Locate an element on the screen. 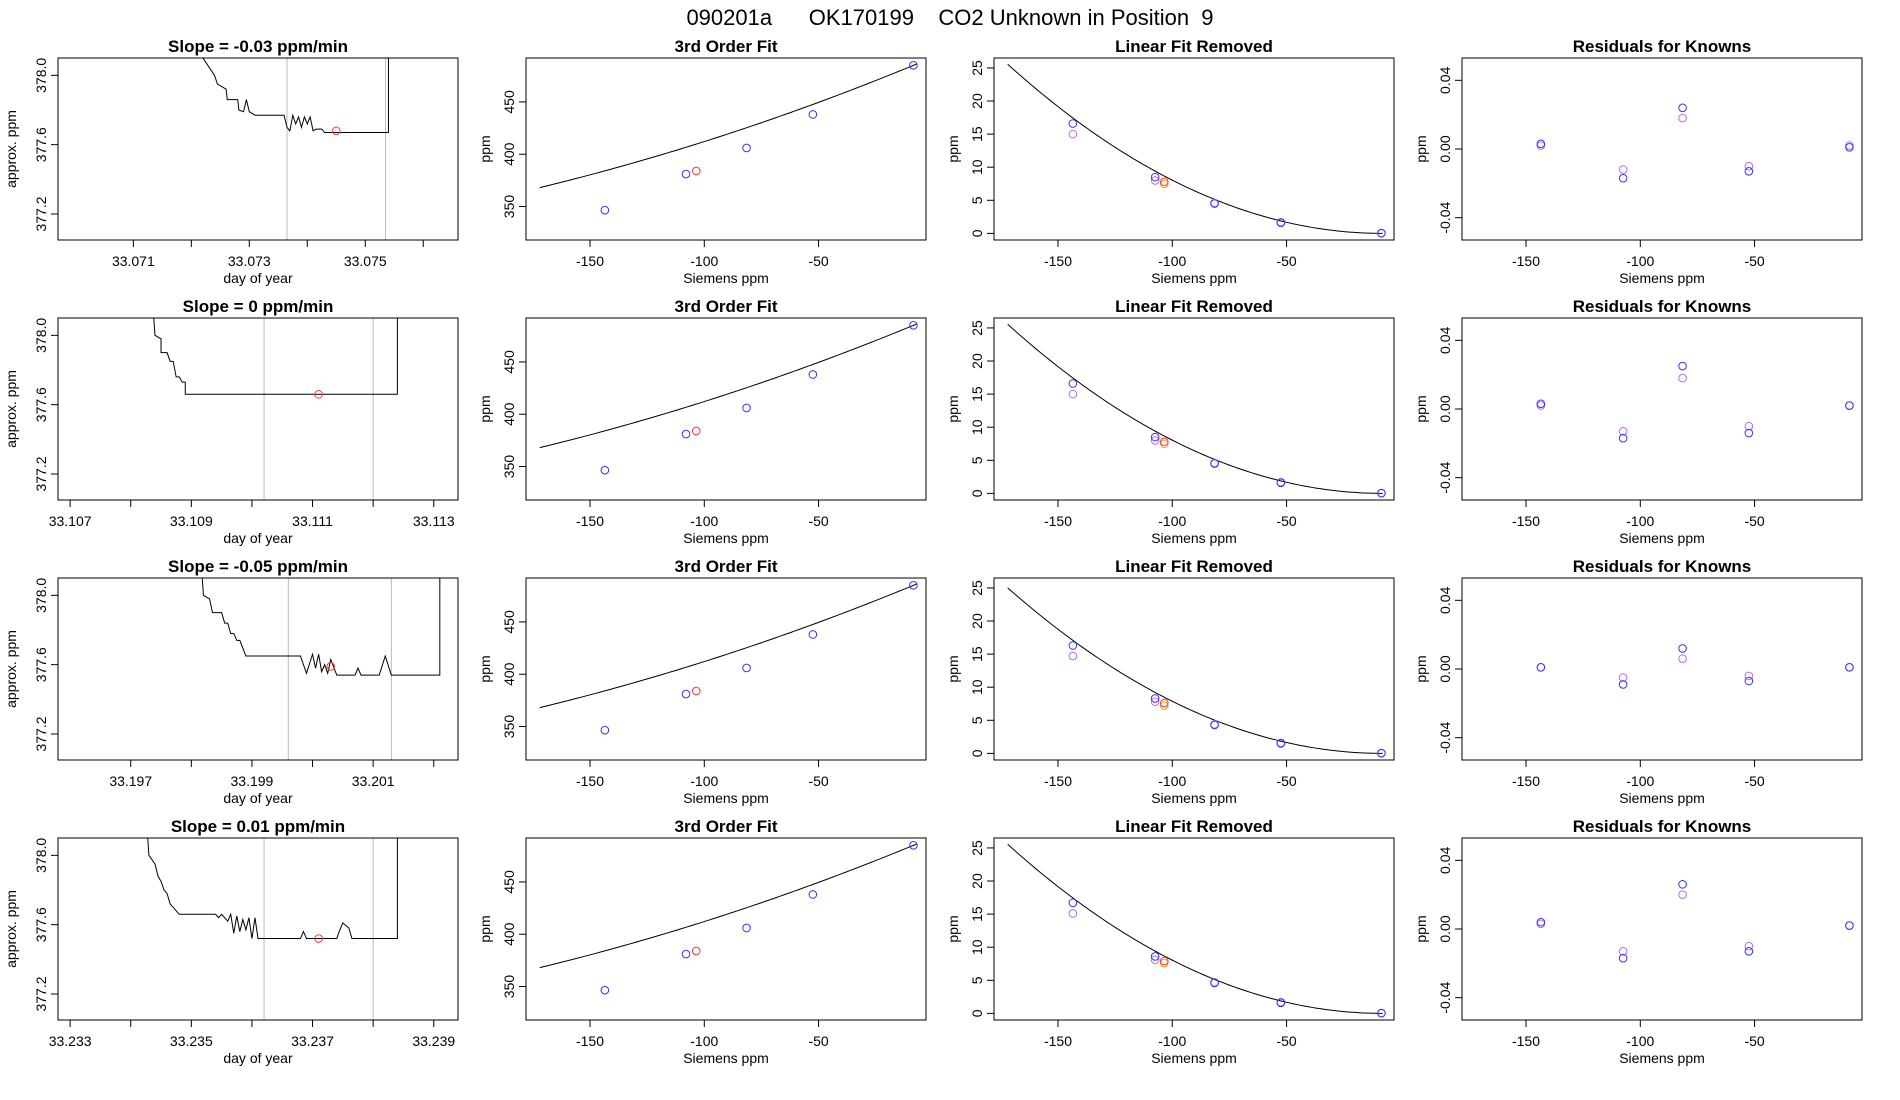 The width and height of the screenshot is (1900, 1100). y-tick-label: 0.00 is located at coordinates (1445, 148).